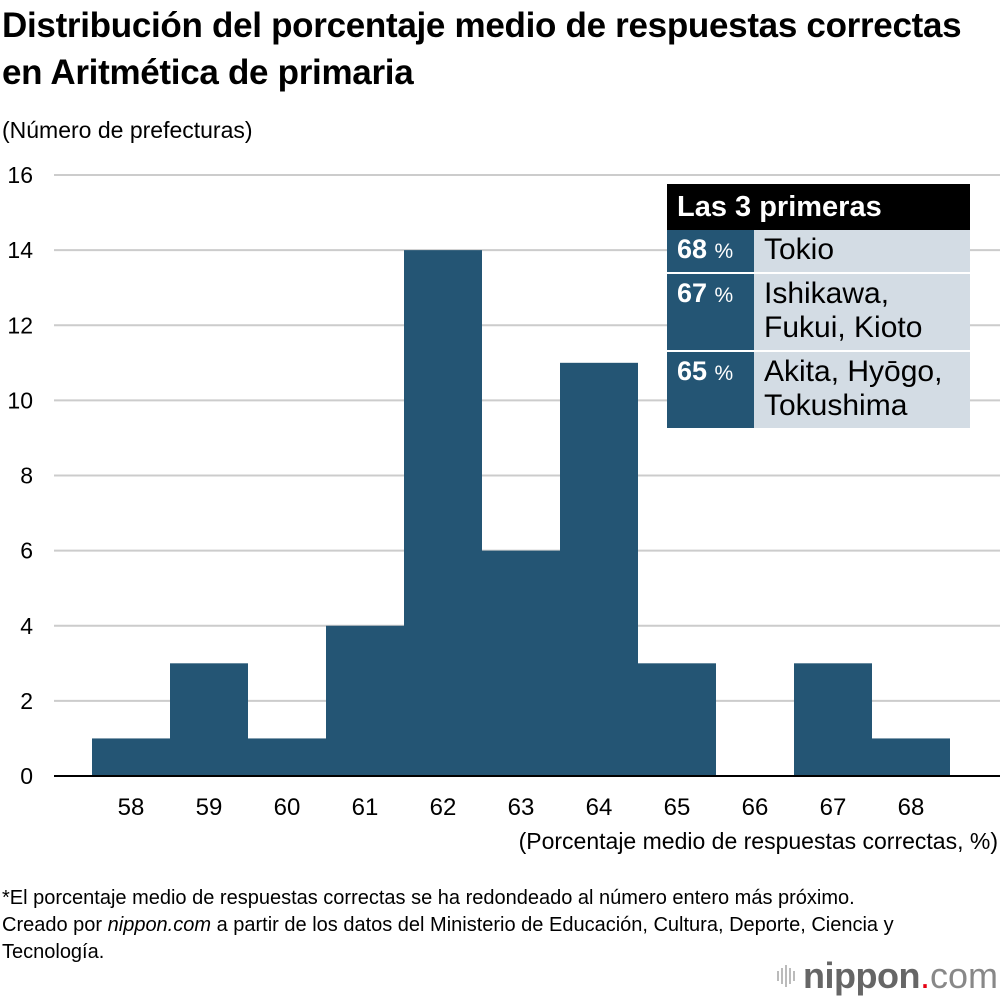 This screenshot has width=1000, height=1004. What do you see at coordinates (862, 312) in the screenshot?
I see `legend-prefectures: Ishikawa, Fukui, Kioto` at bounding box center [862, 312].